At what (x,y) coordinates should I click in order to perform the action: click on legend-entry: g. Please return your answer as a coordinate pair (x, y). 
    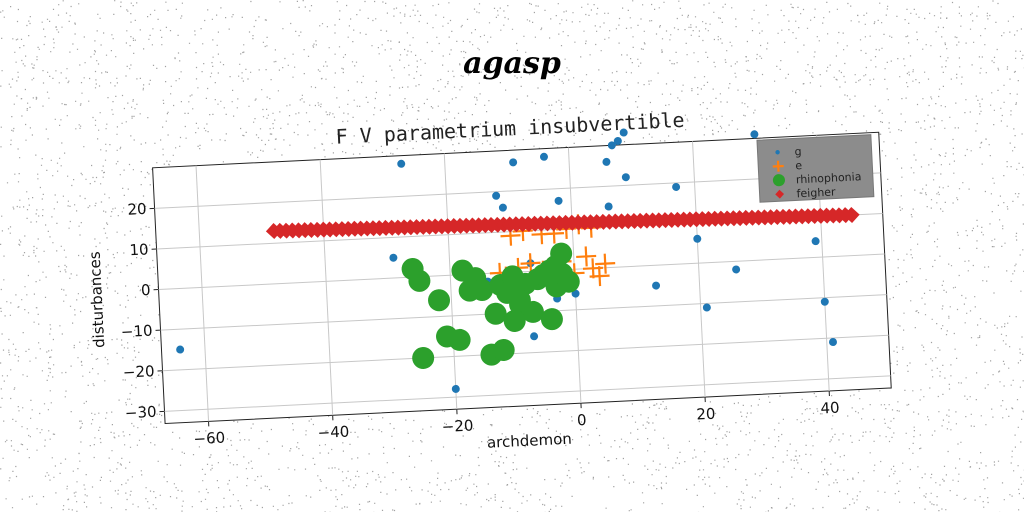
    Looking at the image, I should click on (788, 151).